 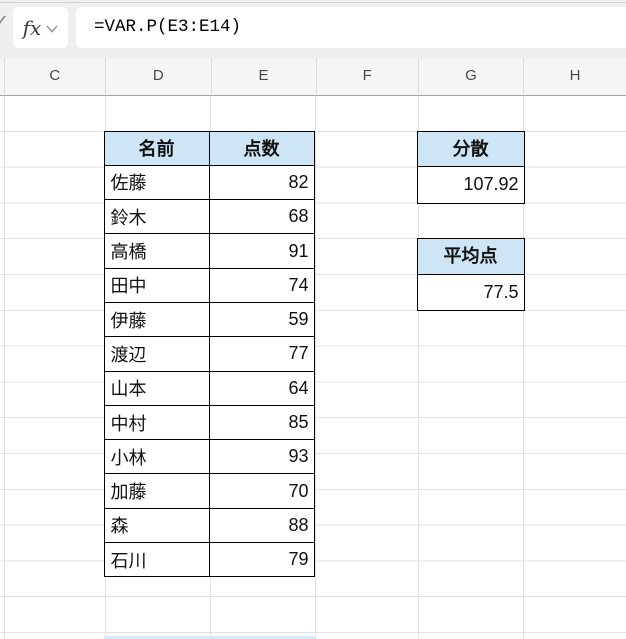 What do you see at coordinates (261, 285) in the screenshot?
I see `score-cell: 74` at bounding box center [261, 285].